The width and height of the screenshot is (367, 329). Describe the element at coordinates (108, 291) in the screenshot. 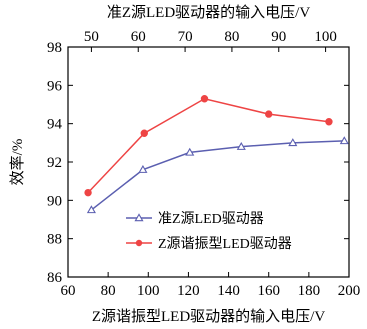

I see `x-bottom-tick-label: 80` at that location.